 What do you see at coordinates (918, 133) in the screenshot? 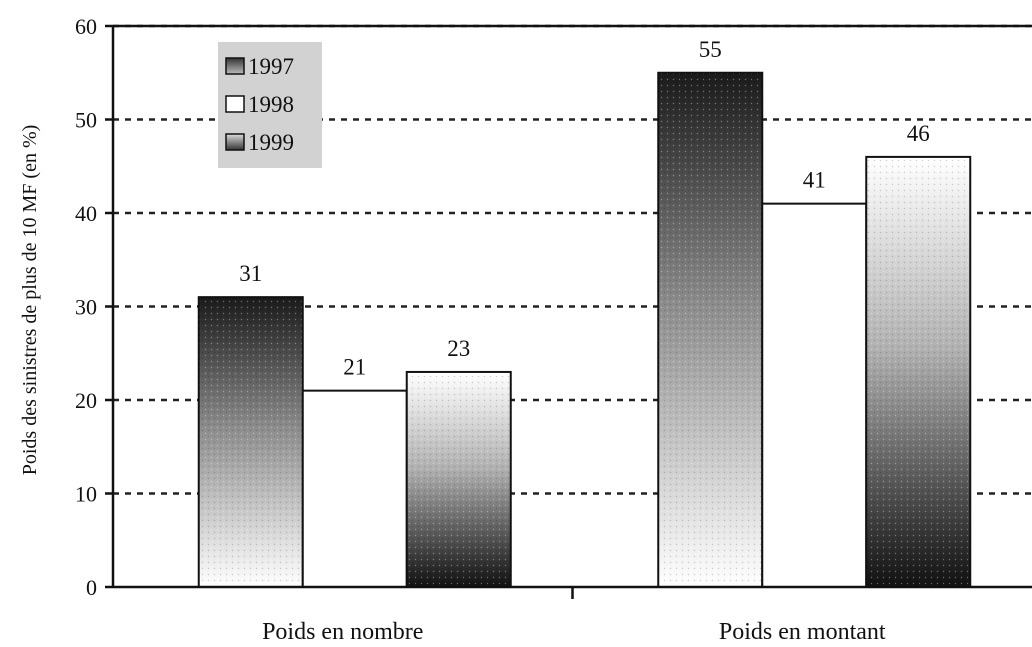
I see `data-label-1999-1: 46` at bounding box center [918, 133].